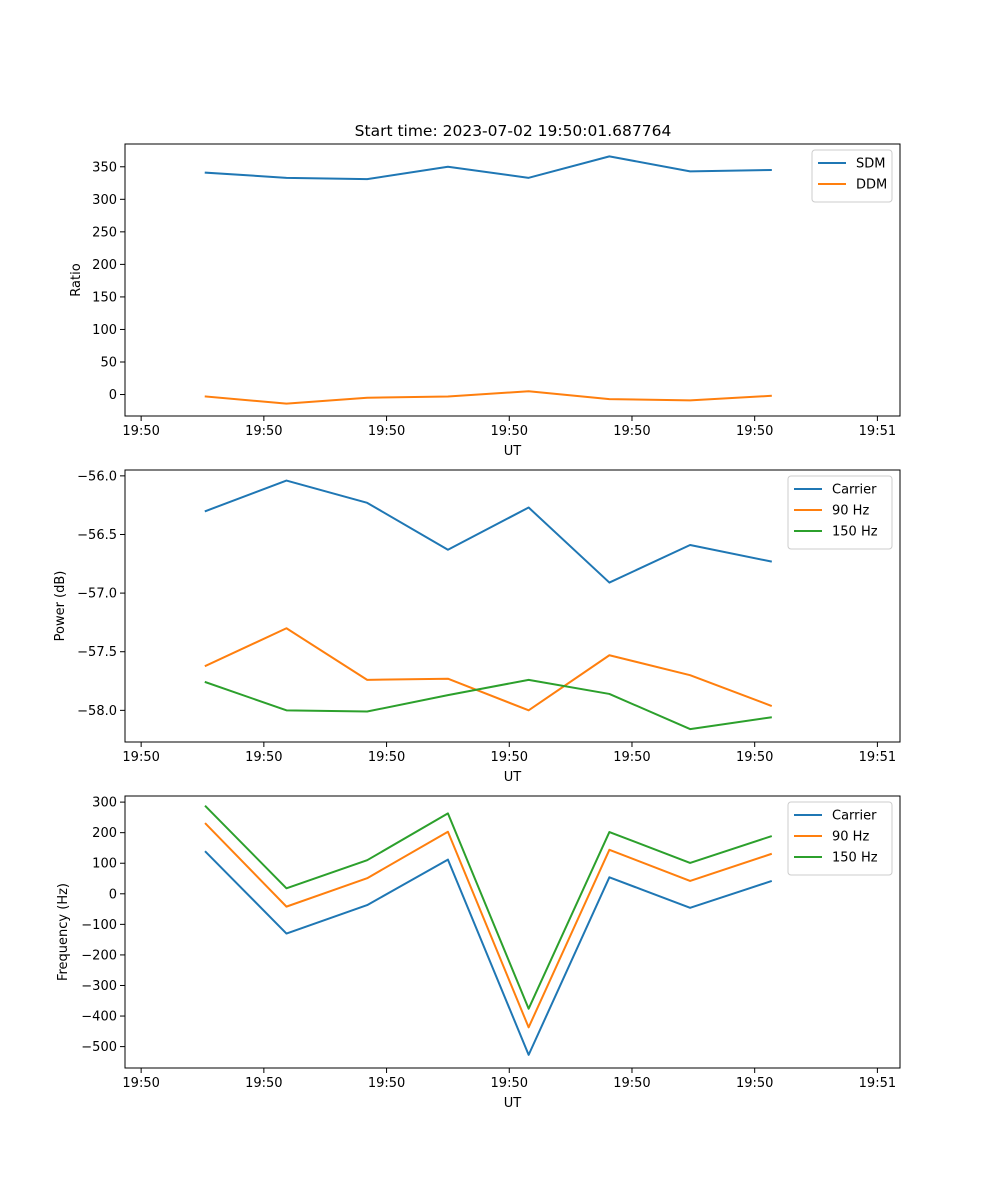 This screenshot has height=1200, width=1000. What do you see at coordinates (104, 232) in the screenshot?
I see `y-tick-label: 250` at bounding box center [104, 232].